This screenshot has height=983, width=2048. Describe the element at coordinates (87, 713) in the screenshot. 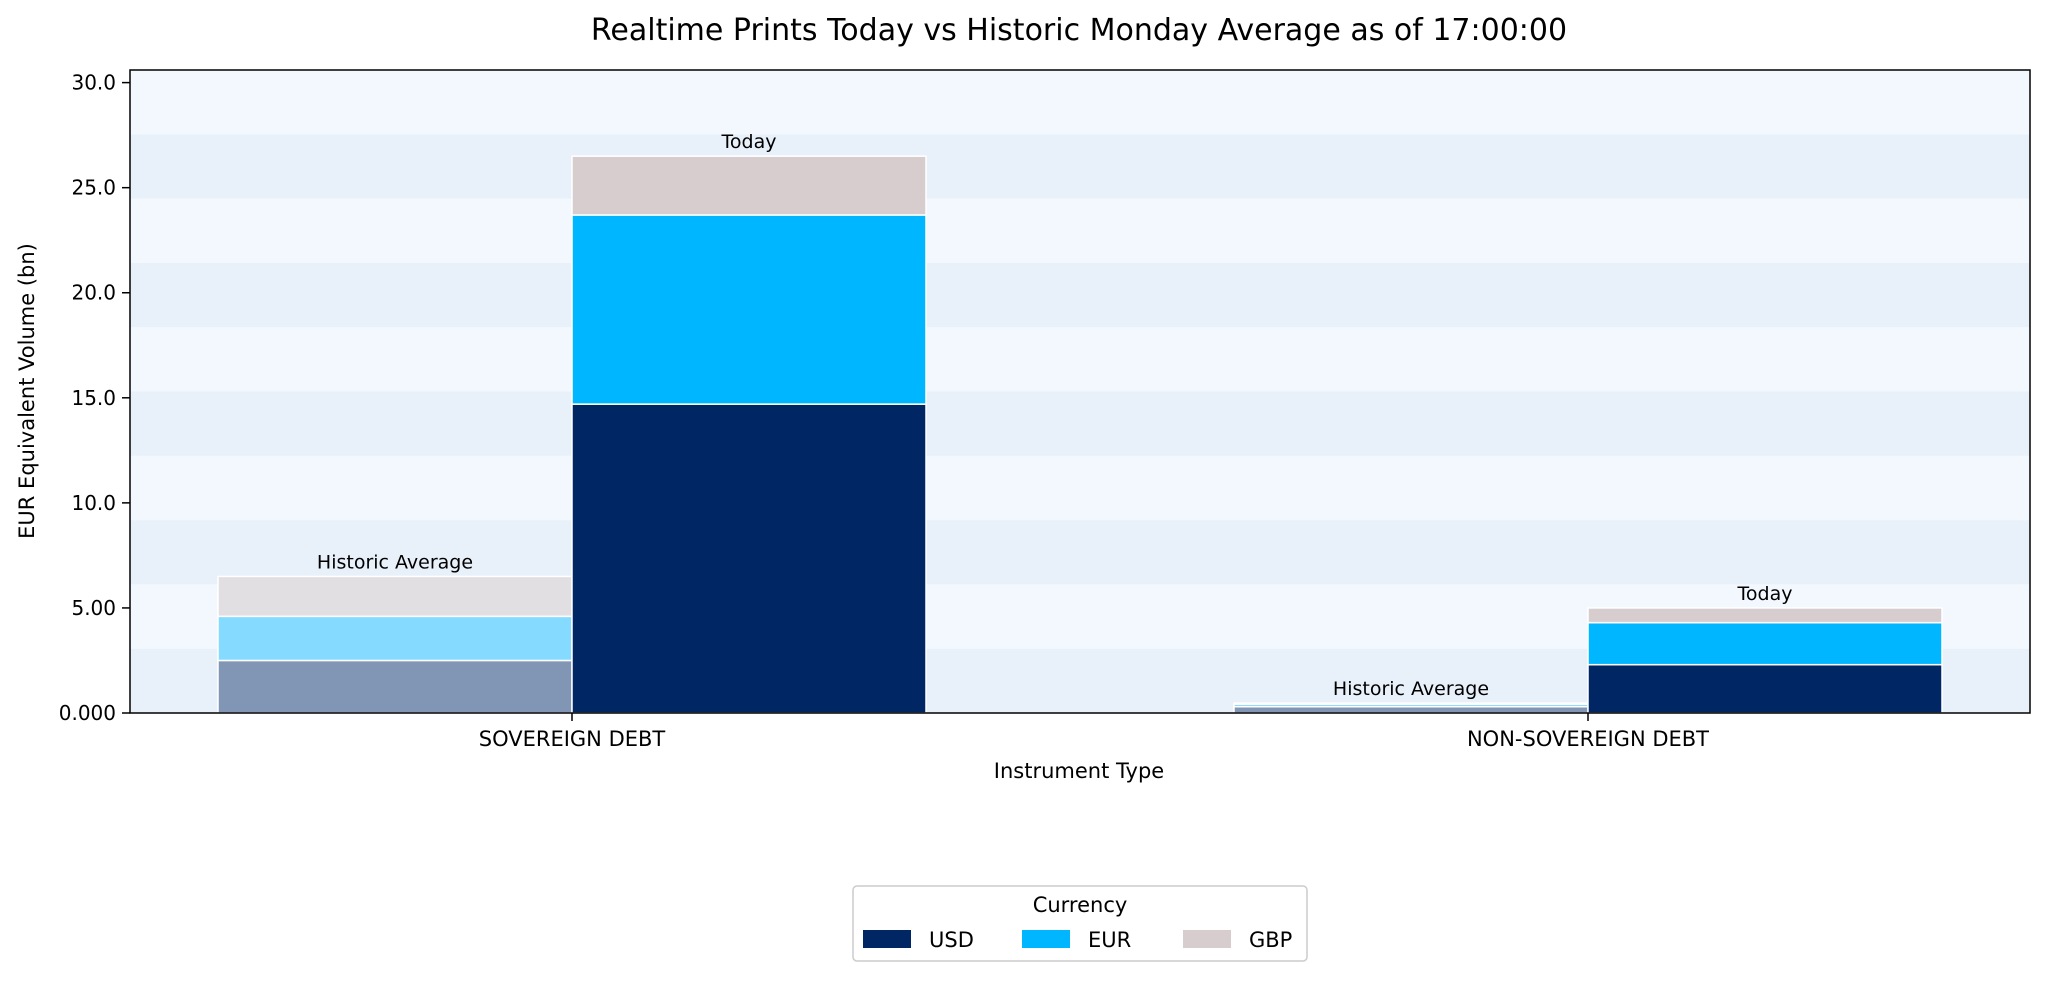

I see `y-tick-label: 0.000` at that location.